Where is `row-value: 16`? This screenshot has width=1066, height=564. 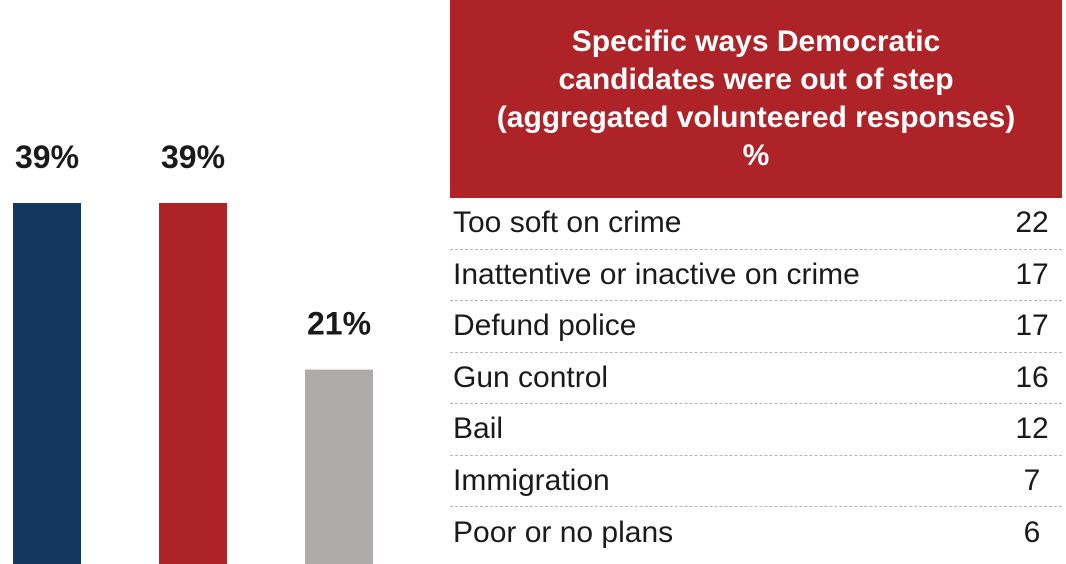 row-value: 16 is located at coordinates (1032, 377).